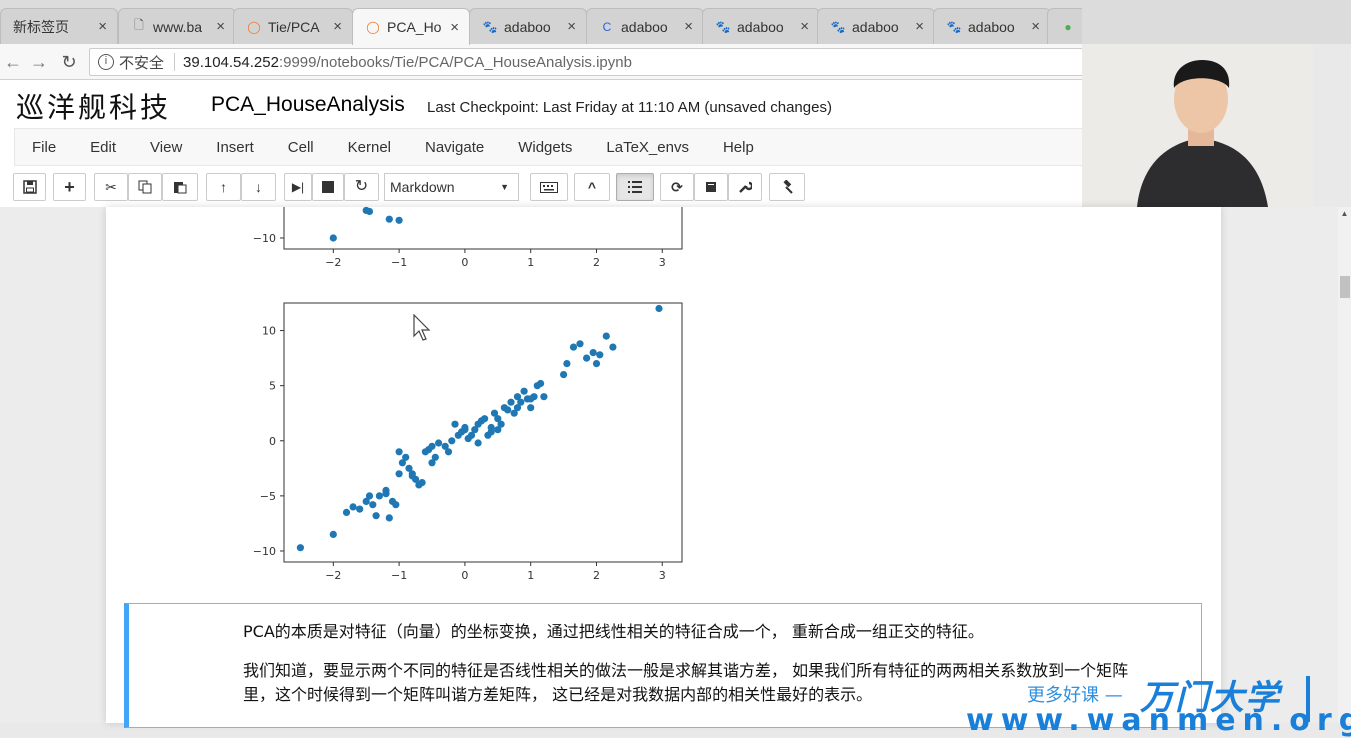 This screenshot has height=738, width=1351. I want to click on move-up-icon: ↑, so click(223, 187).